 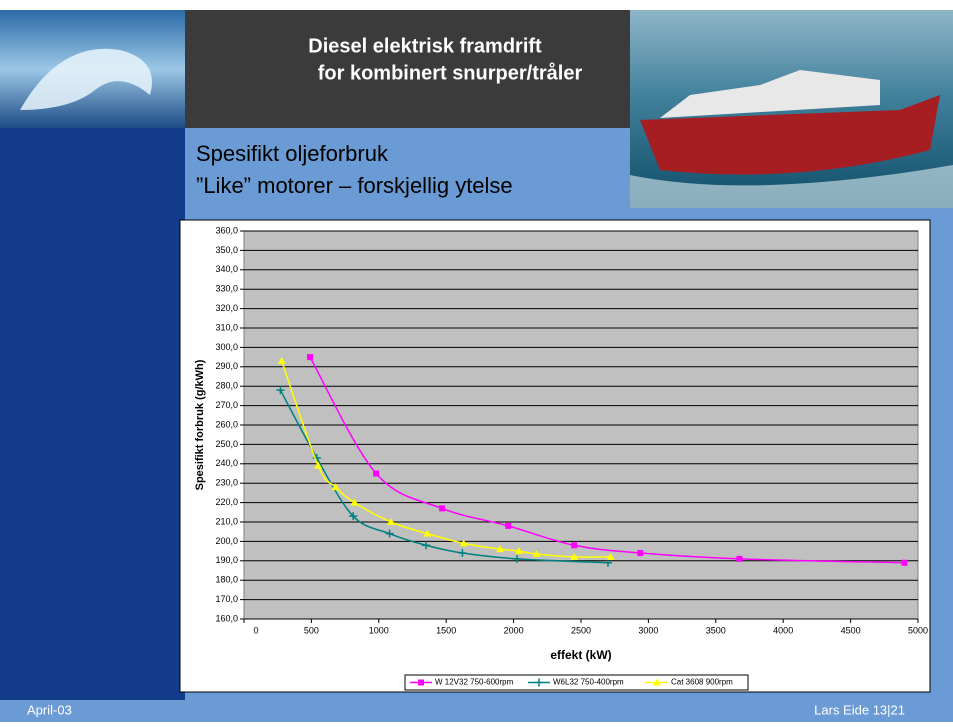 I want to click on x-tick-label: 4500, so click(x=851, y=630).